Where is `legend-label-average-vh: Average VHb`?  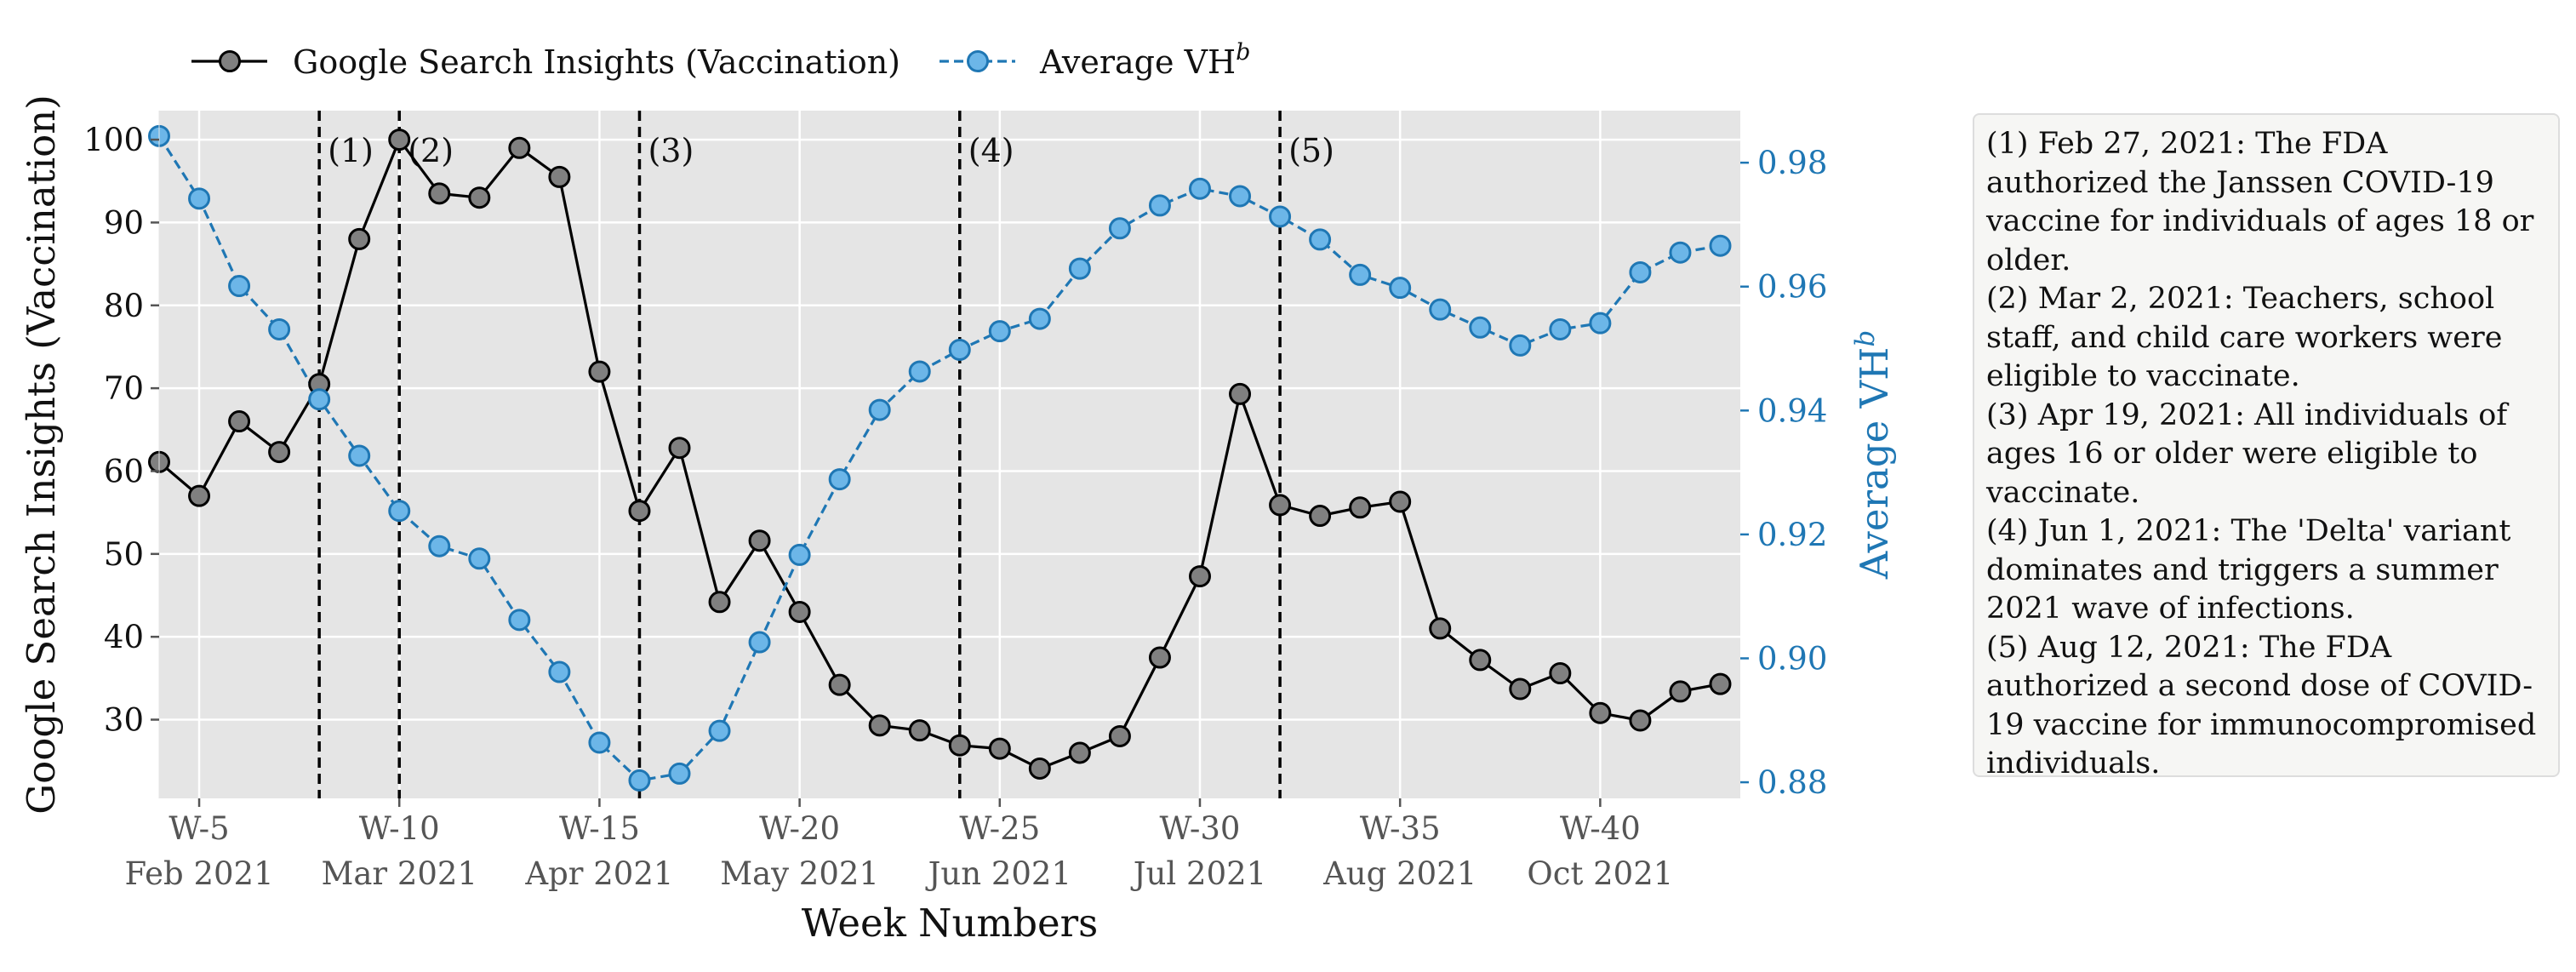 legend-label-average-vh: Average VHb is located at coordinates (1144, 60).